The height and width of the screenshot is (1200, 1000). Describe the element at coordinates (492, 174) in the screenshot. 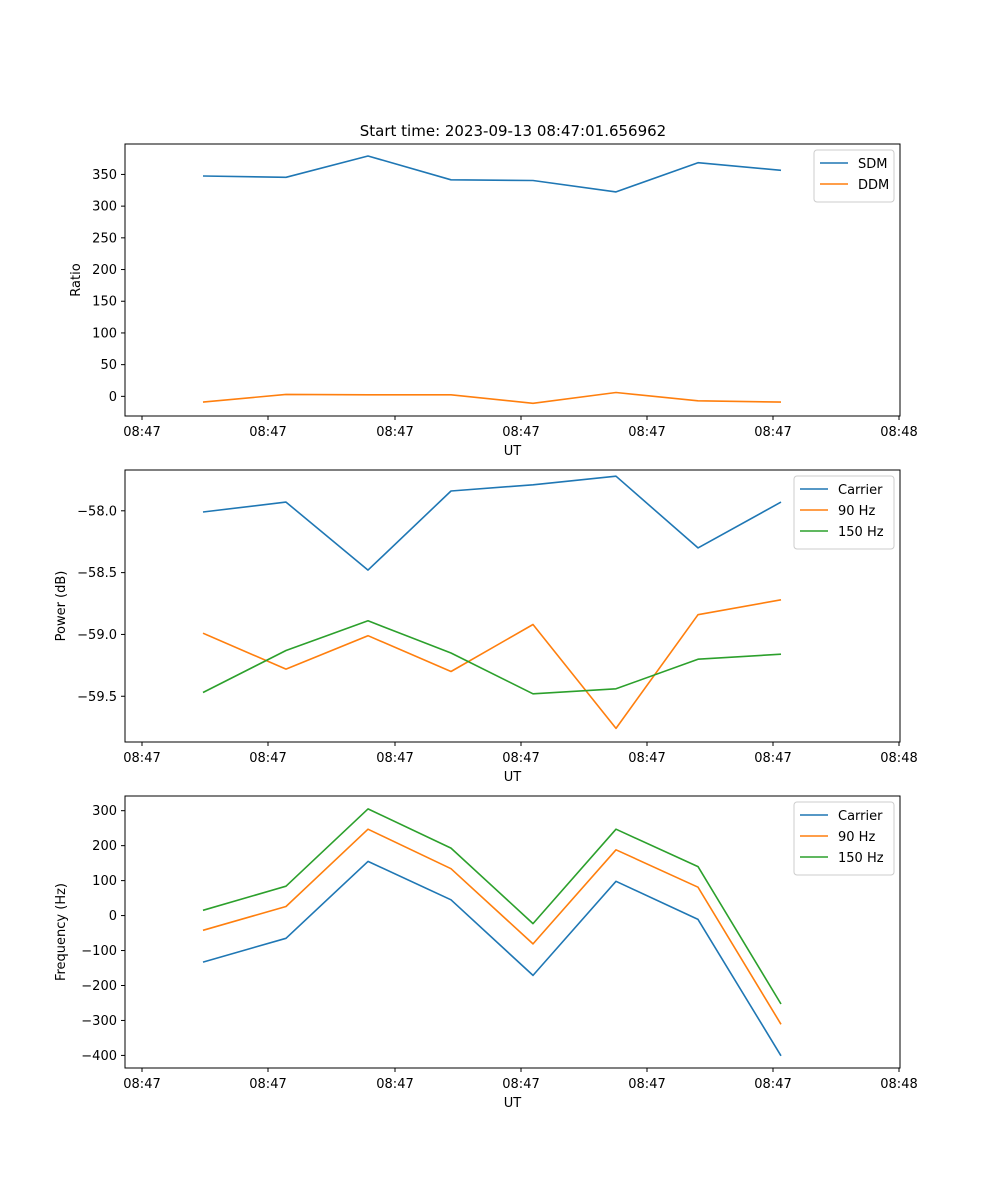

I see `series-line-sdm` at that location.